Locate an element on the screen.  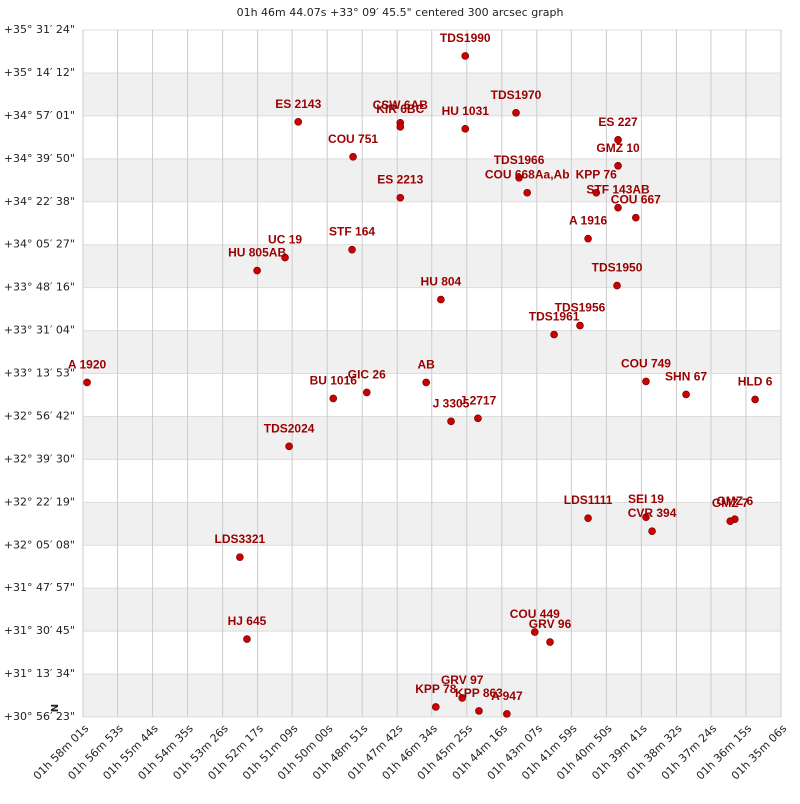
star-label: GRV 97 is located at coordinates (462, 680).